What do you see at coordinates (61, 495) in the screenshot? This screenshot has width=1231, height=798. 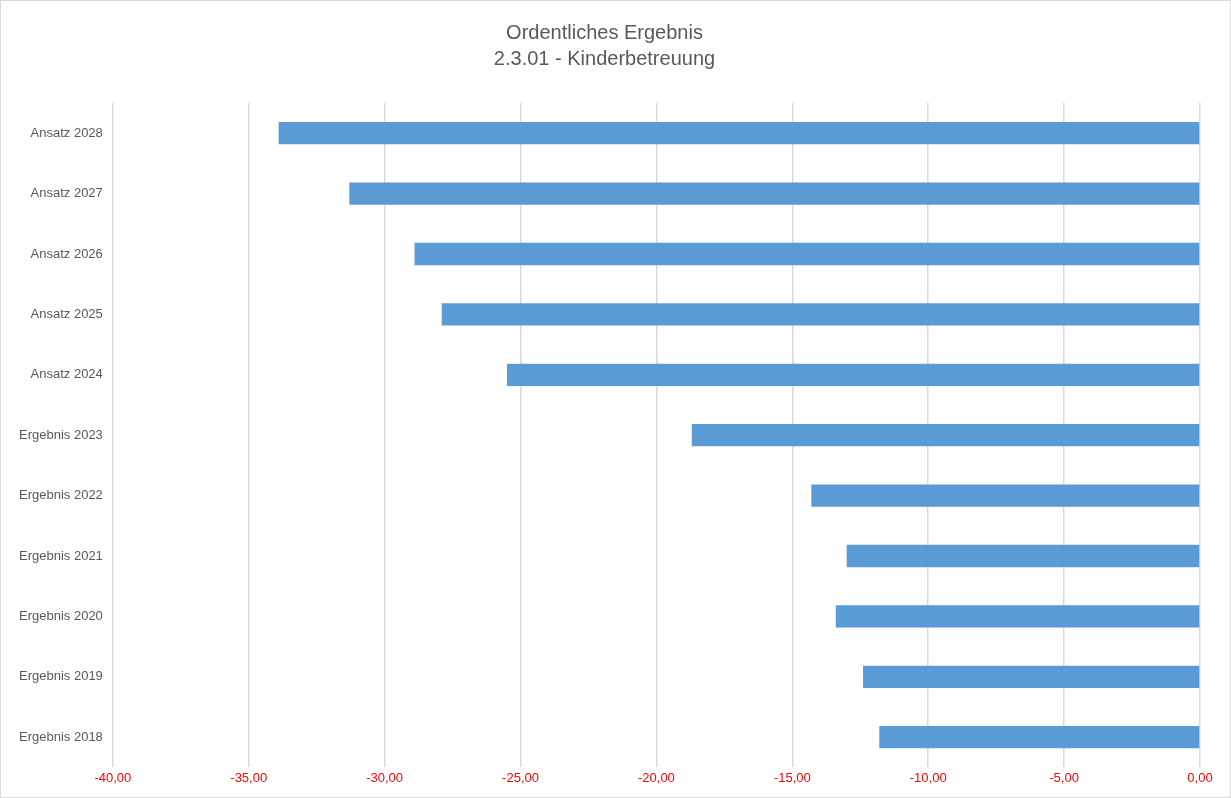 I see `y-tick-label: Ergebnis 2022` at bounding box center [61, 495].